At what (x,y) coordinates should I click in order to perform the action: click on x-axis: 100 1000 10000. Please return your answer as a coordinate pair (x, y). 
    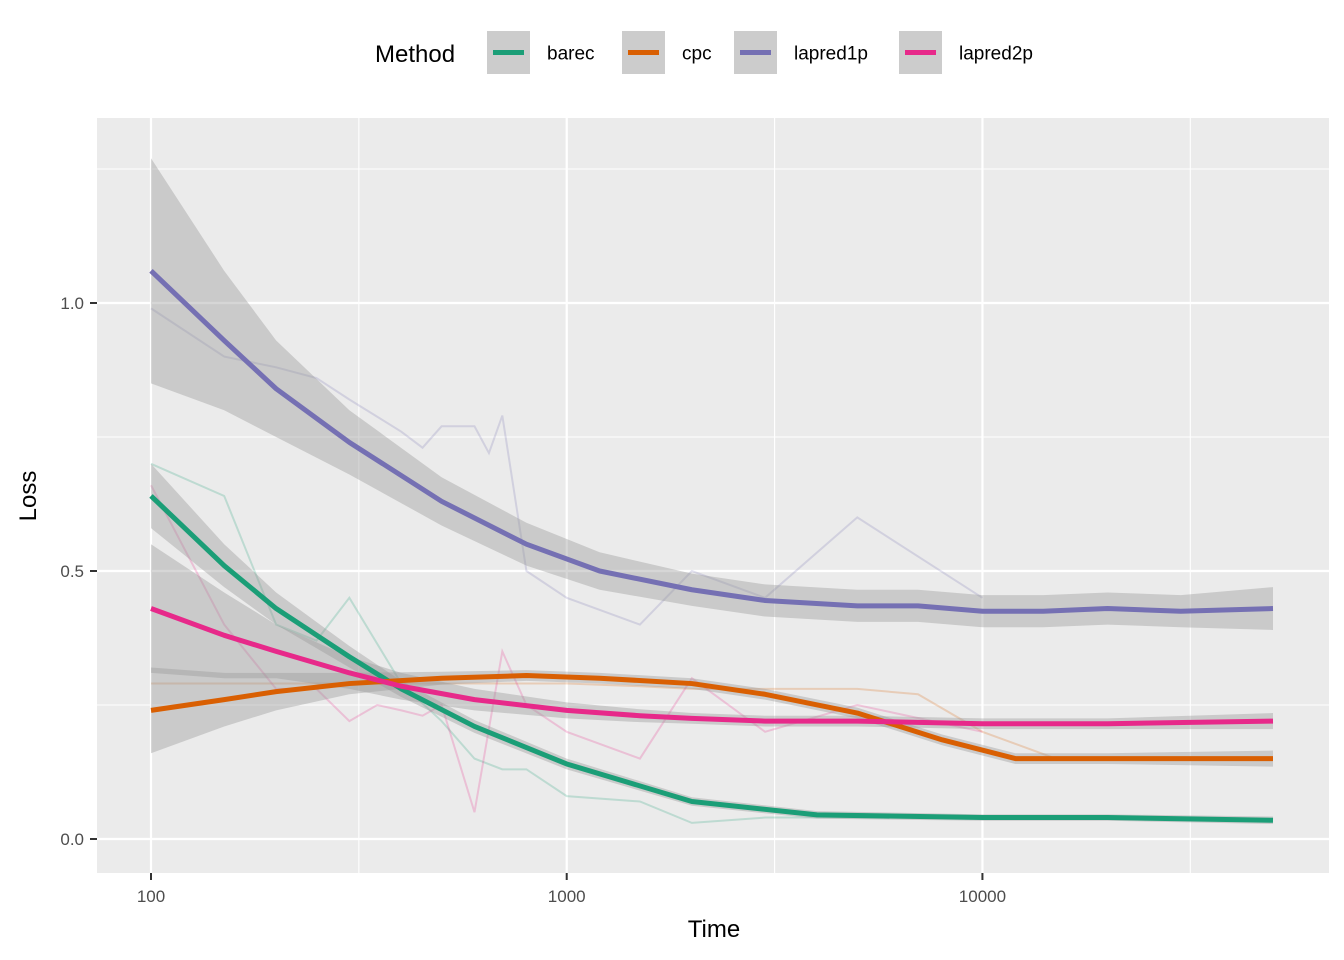
    Looking at the image, I should click on (571, 889).